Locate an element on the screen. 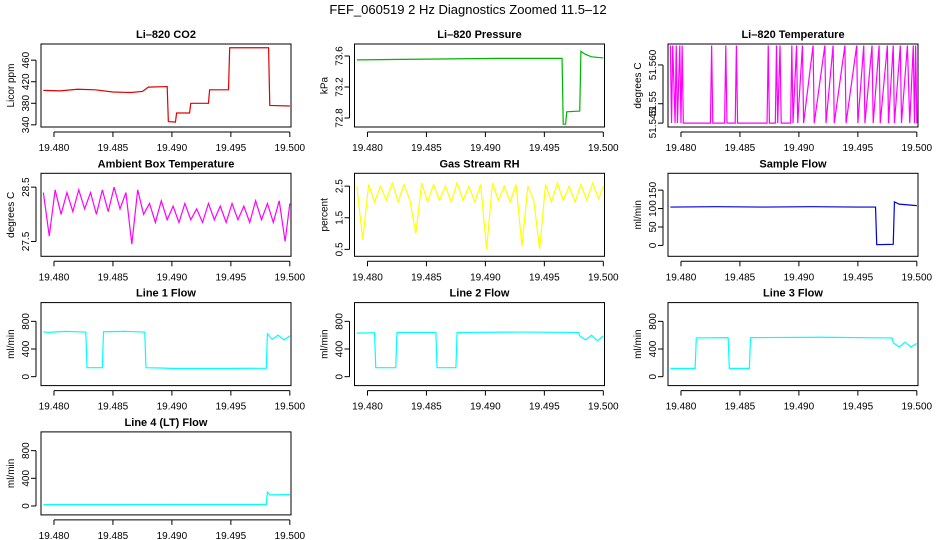 The height and width of the screenshot is (540, 936). panel-title: Line 1 Flow is located at coordinates (166, 294).